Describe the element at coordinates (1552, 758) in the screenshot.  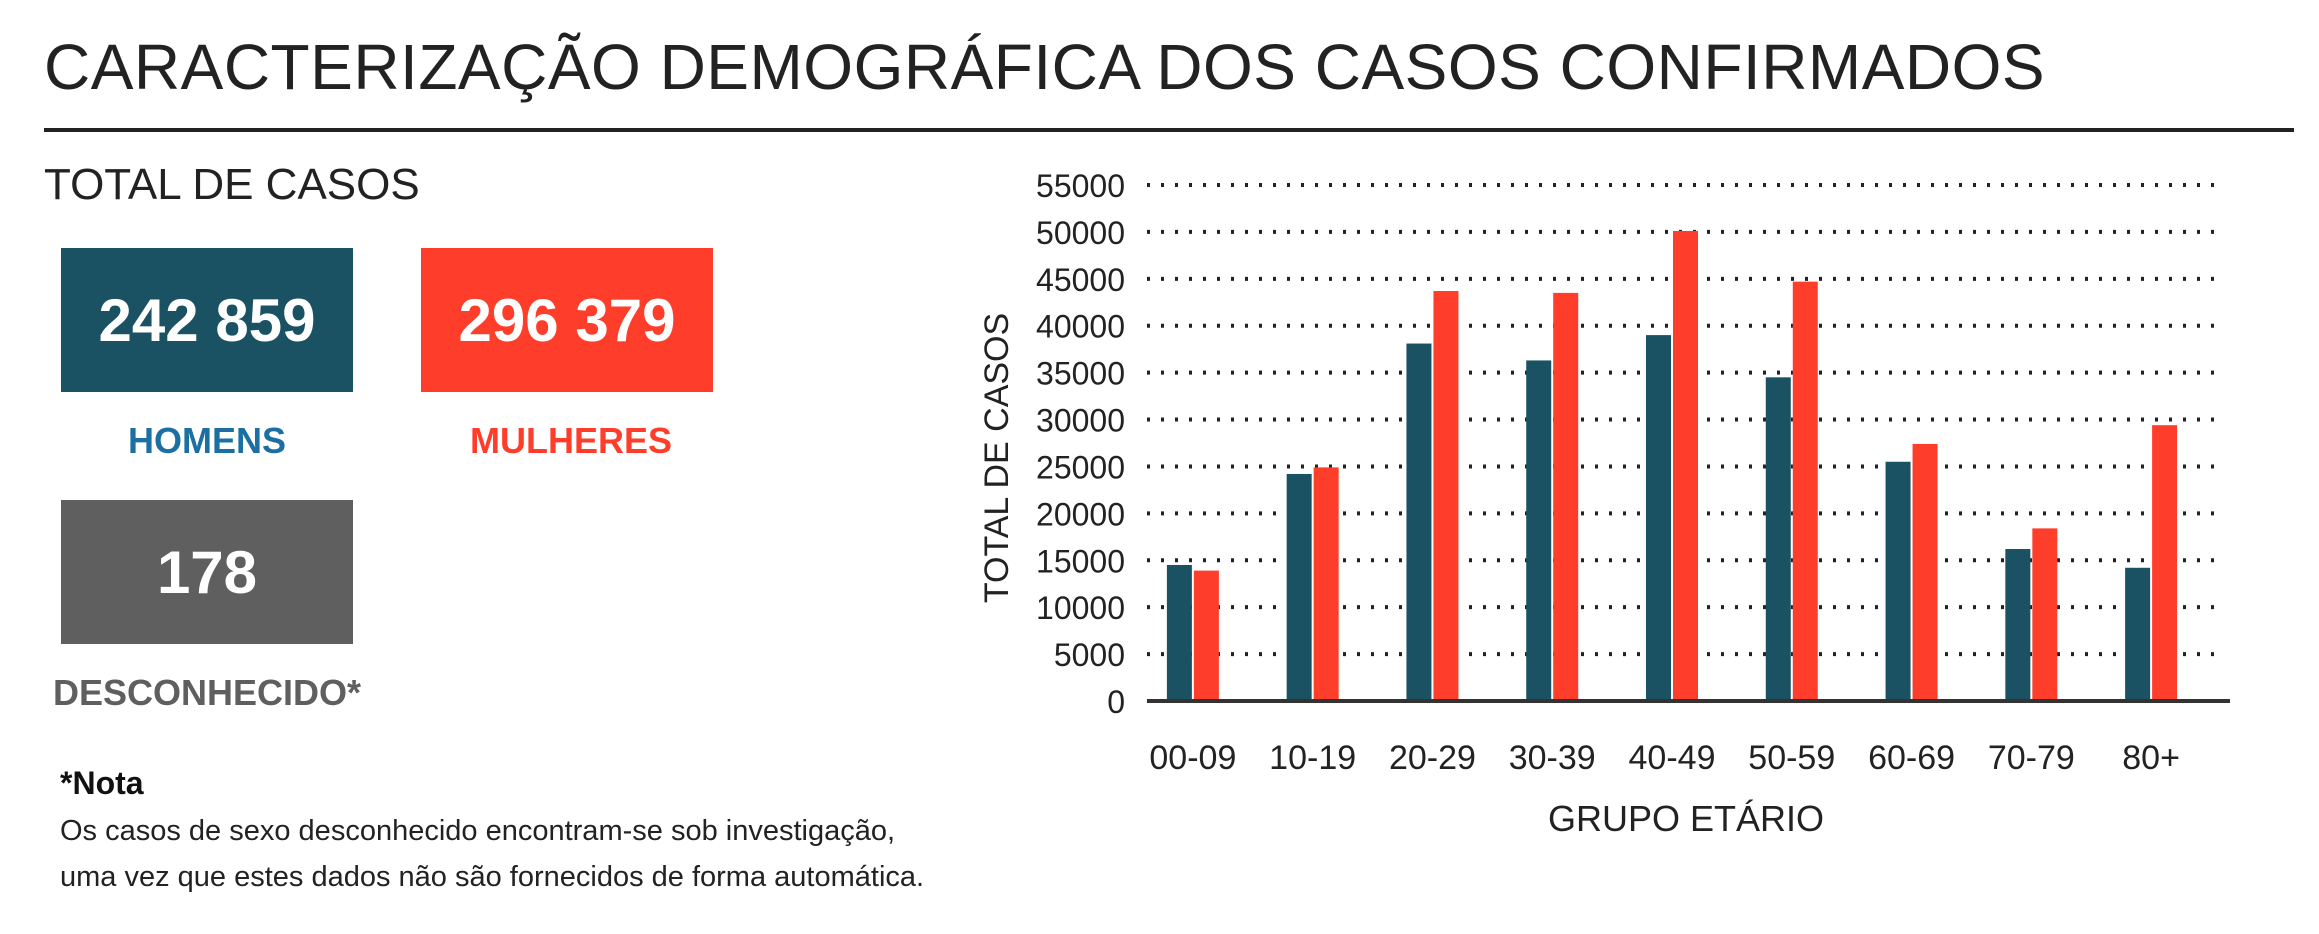
I see `x-tick-label: 30-39` at that location.